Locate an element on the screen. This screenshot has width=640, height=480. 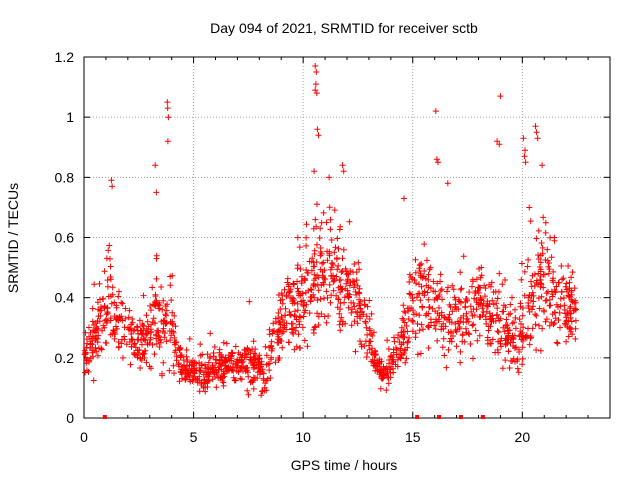
y-tick-label: 0.6 is located at coordinates (65, 238).